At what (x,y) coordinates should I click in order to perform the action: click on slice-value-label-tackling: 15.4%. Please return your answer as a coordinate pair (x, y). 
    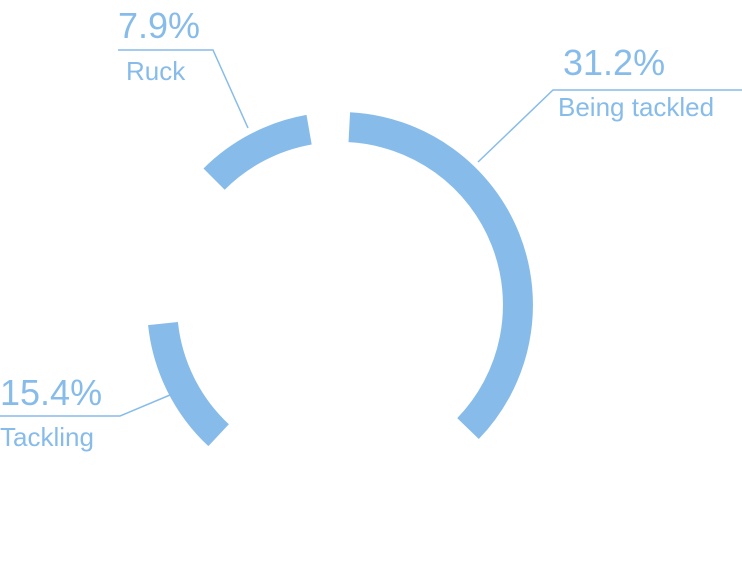
    Looking at the image, I should click on (51, 392).